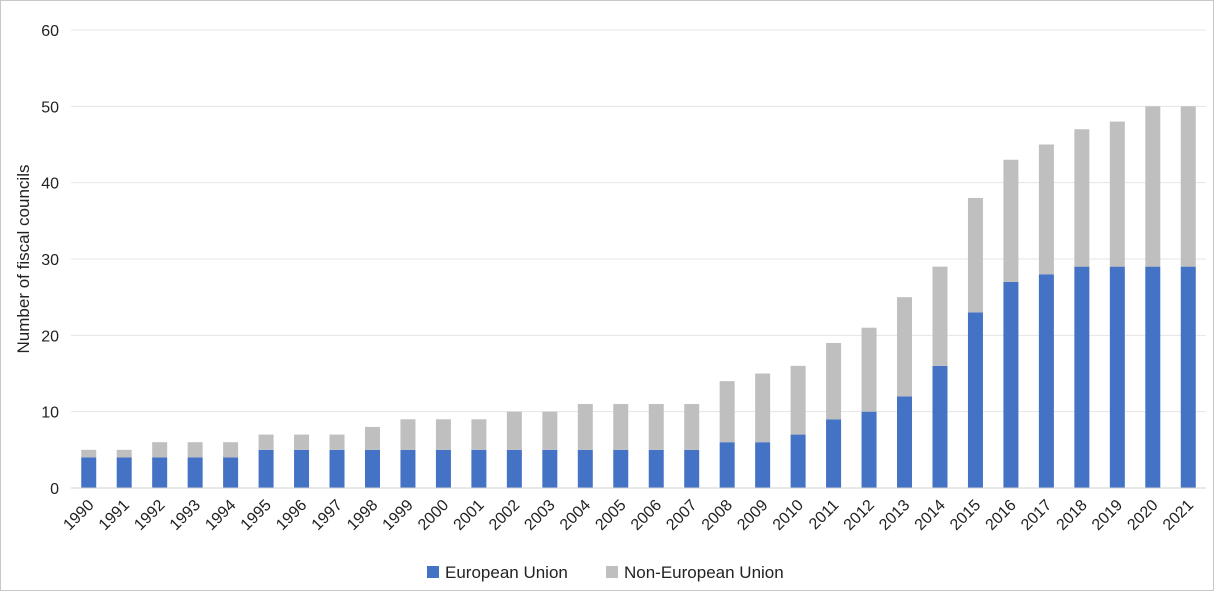 This screenshot has height=591, width=1214. I want to click on bar-eu-2015, so click(975, 400).